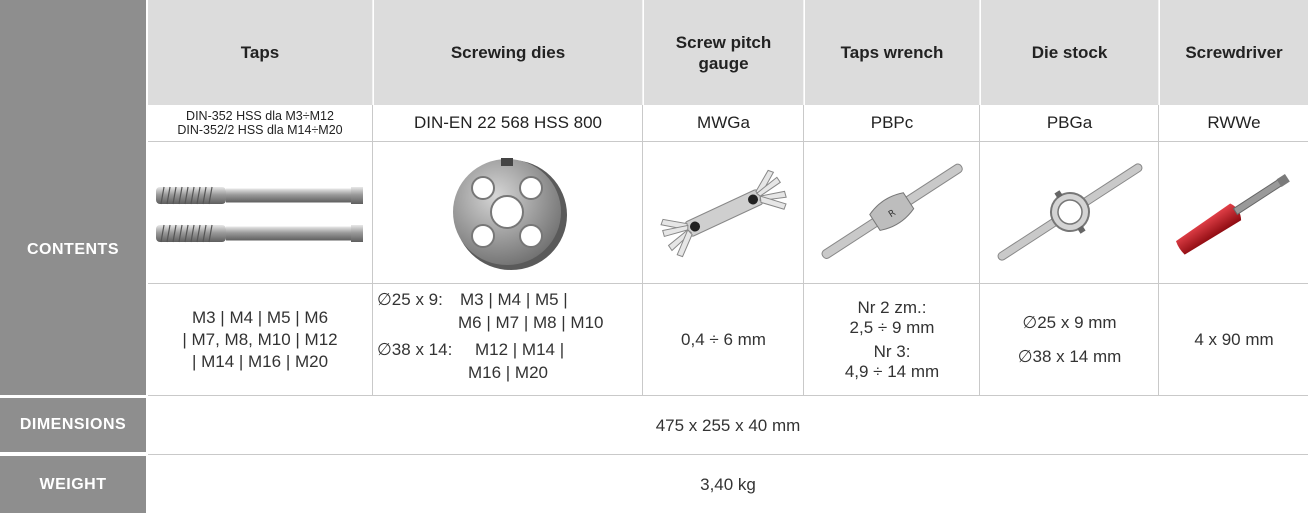 This screenshot has width=1308, height=513. I want to click on spec-wrench-line2: 2,5 ÷ 9 mm, so click(892, 327).